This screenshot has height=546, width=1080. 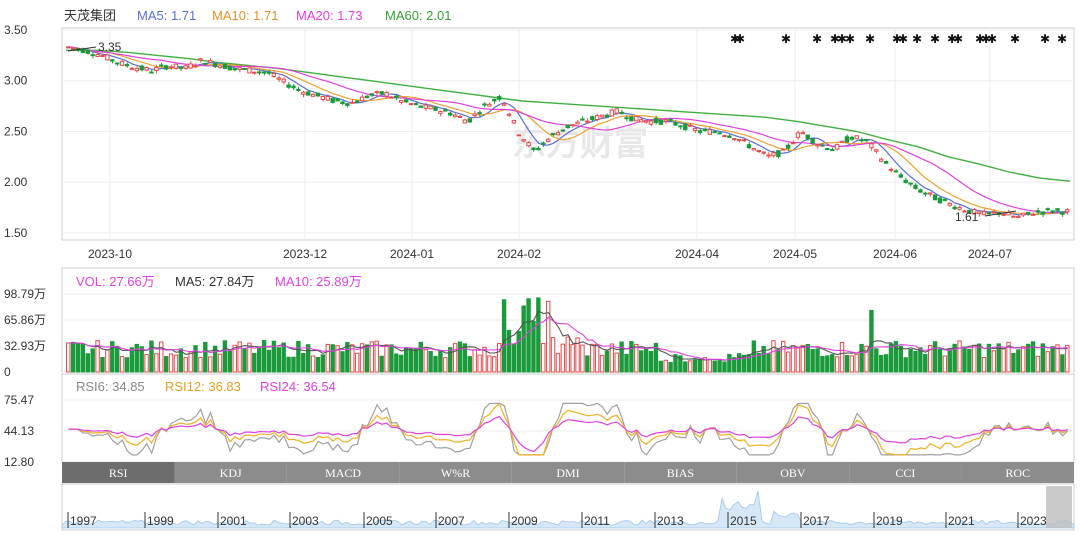 What do you see at coordinates (680, 472) in the screenshot?
I see `tab-bias` at bounding box center [680, 472].